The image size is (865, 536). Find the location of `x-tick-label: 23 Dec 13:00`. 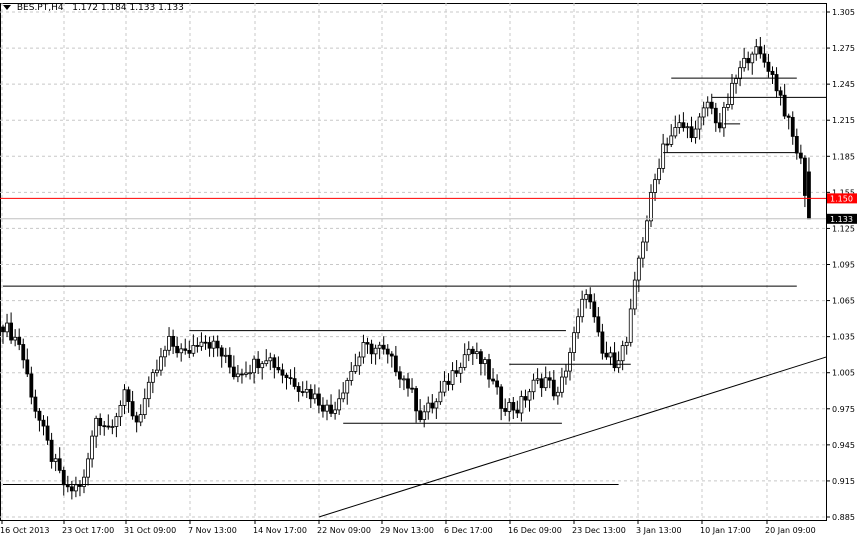

x-tick-label: 23 Dec 13:00 is located at coordinates (599, 530).